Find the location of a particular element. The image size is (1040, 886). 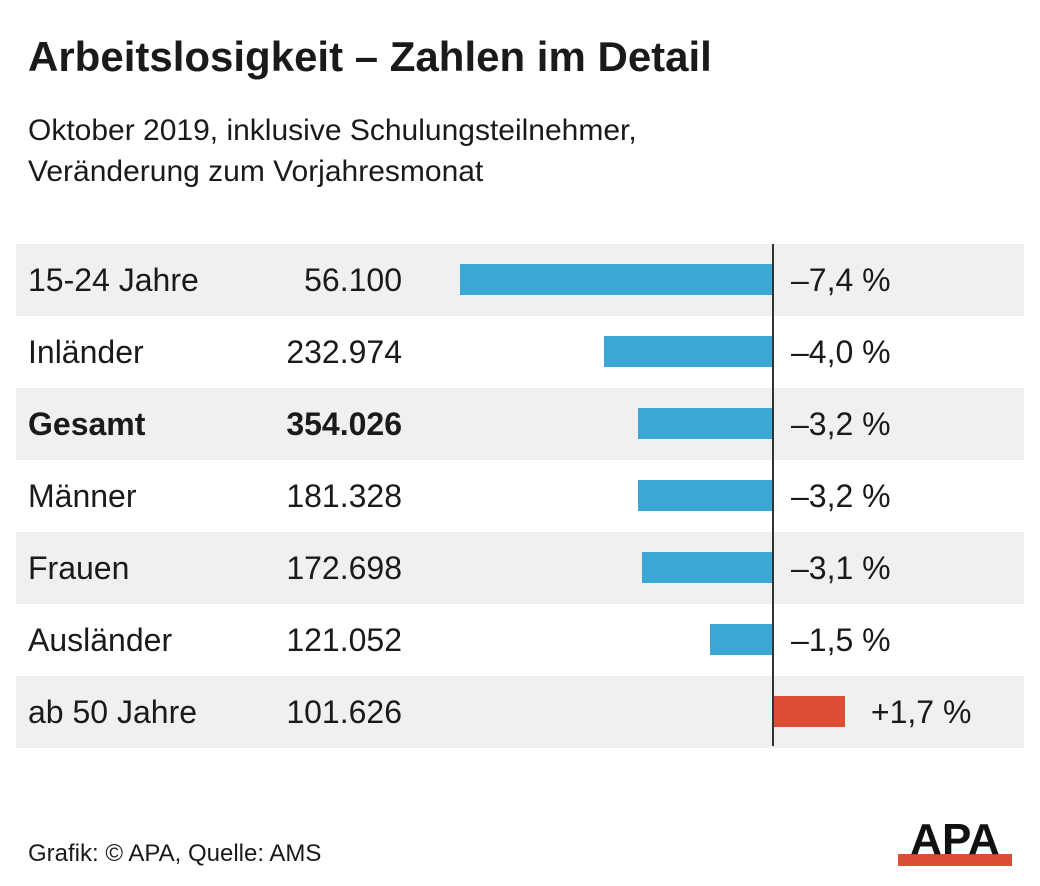

chart-row: Männer 181.328 –3,2 % is located at coordinates (520, 496).